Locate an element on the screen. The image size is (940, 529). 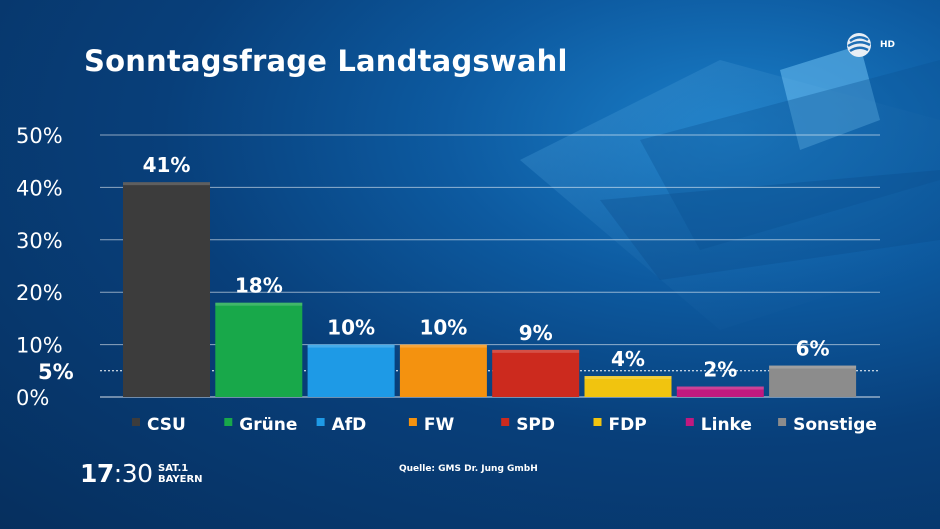
legend-label: Grüne is located at coordinates (268, 425).